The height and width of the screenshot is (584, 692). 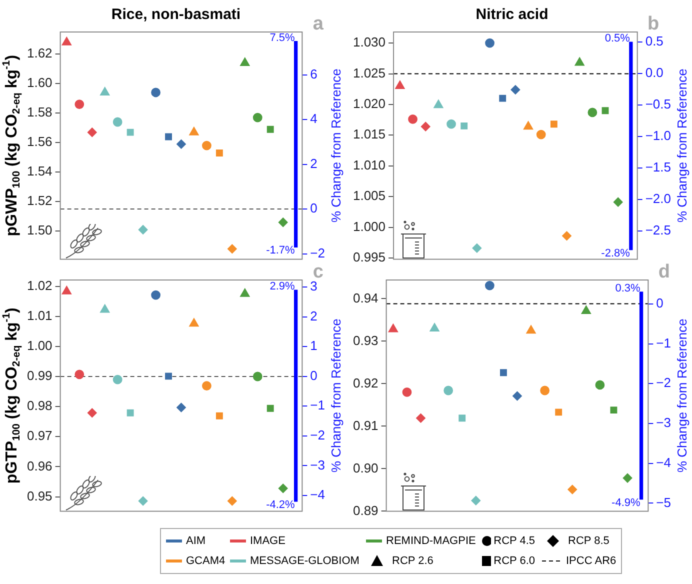 What do you see at coordinates (39, 436) in the screenshot?
I see `y-tick-label: 0.97` at bounding box center [39, 436].